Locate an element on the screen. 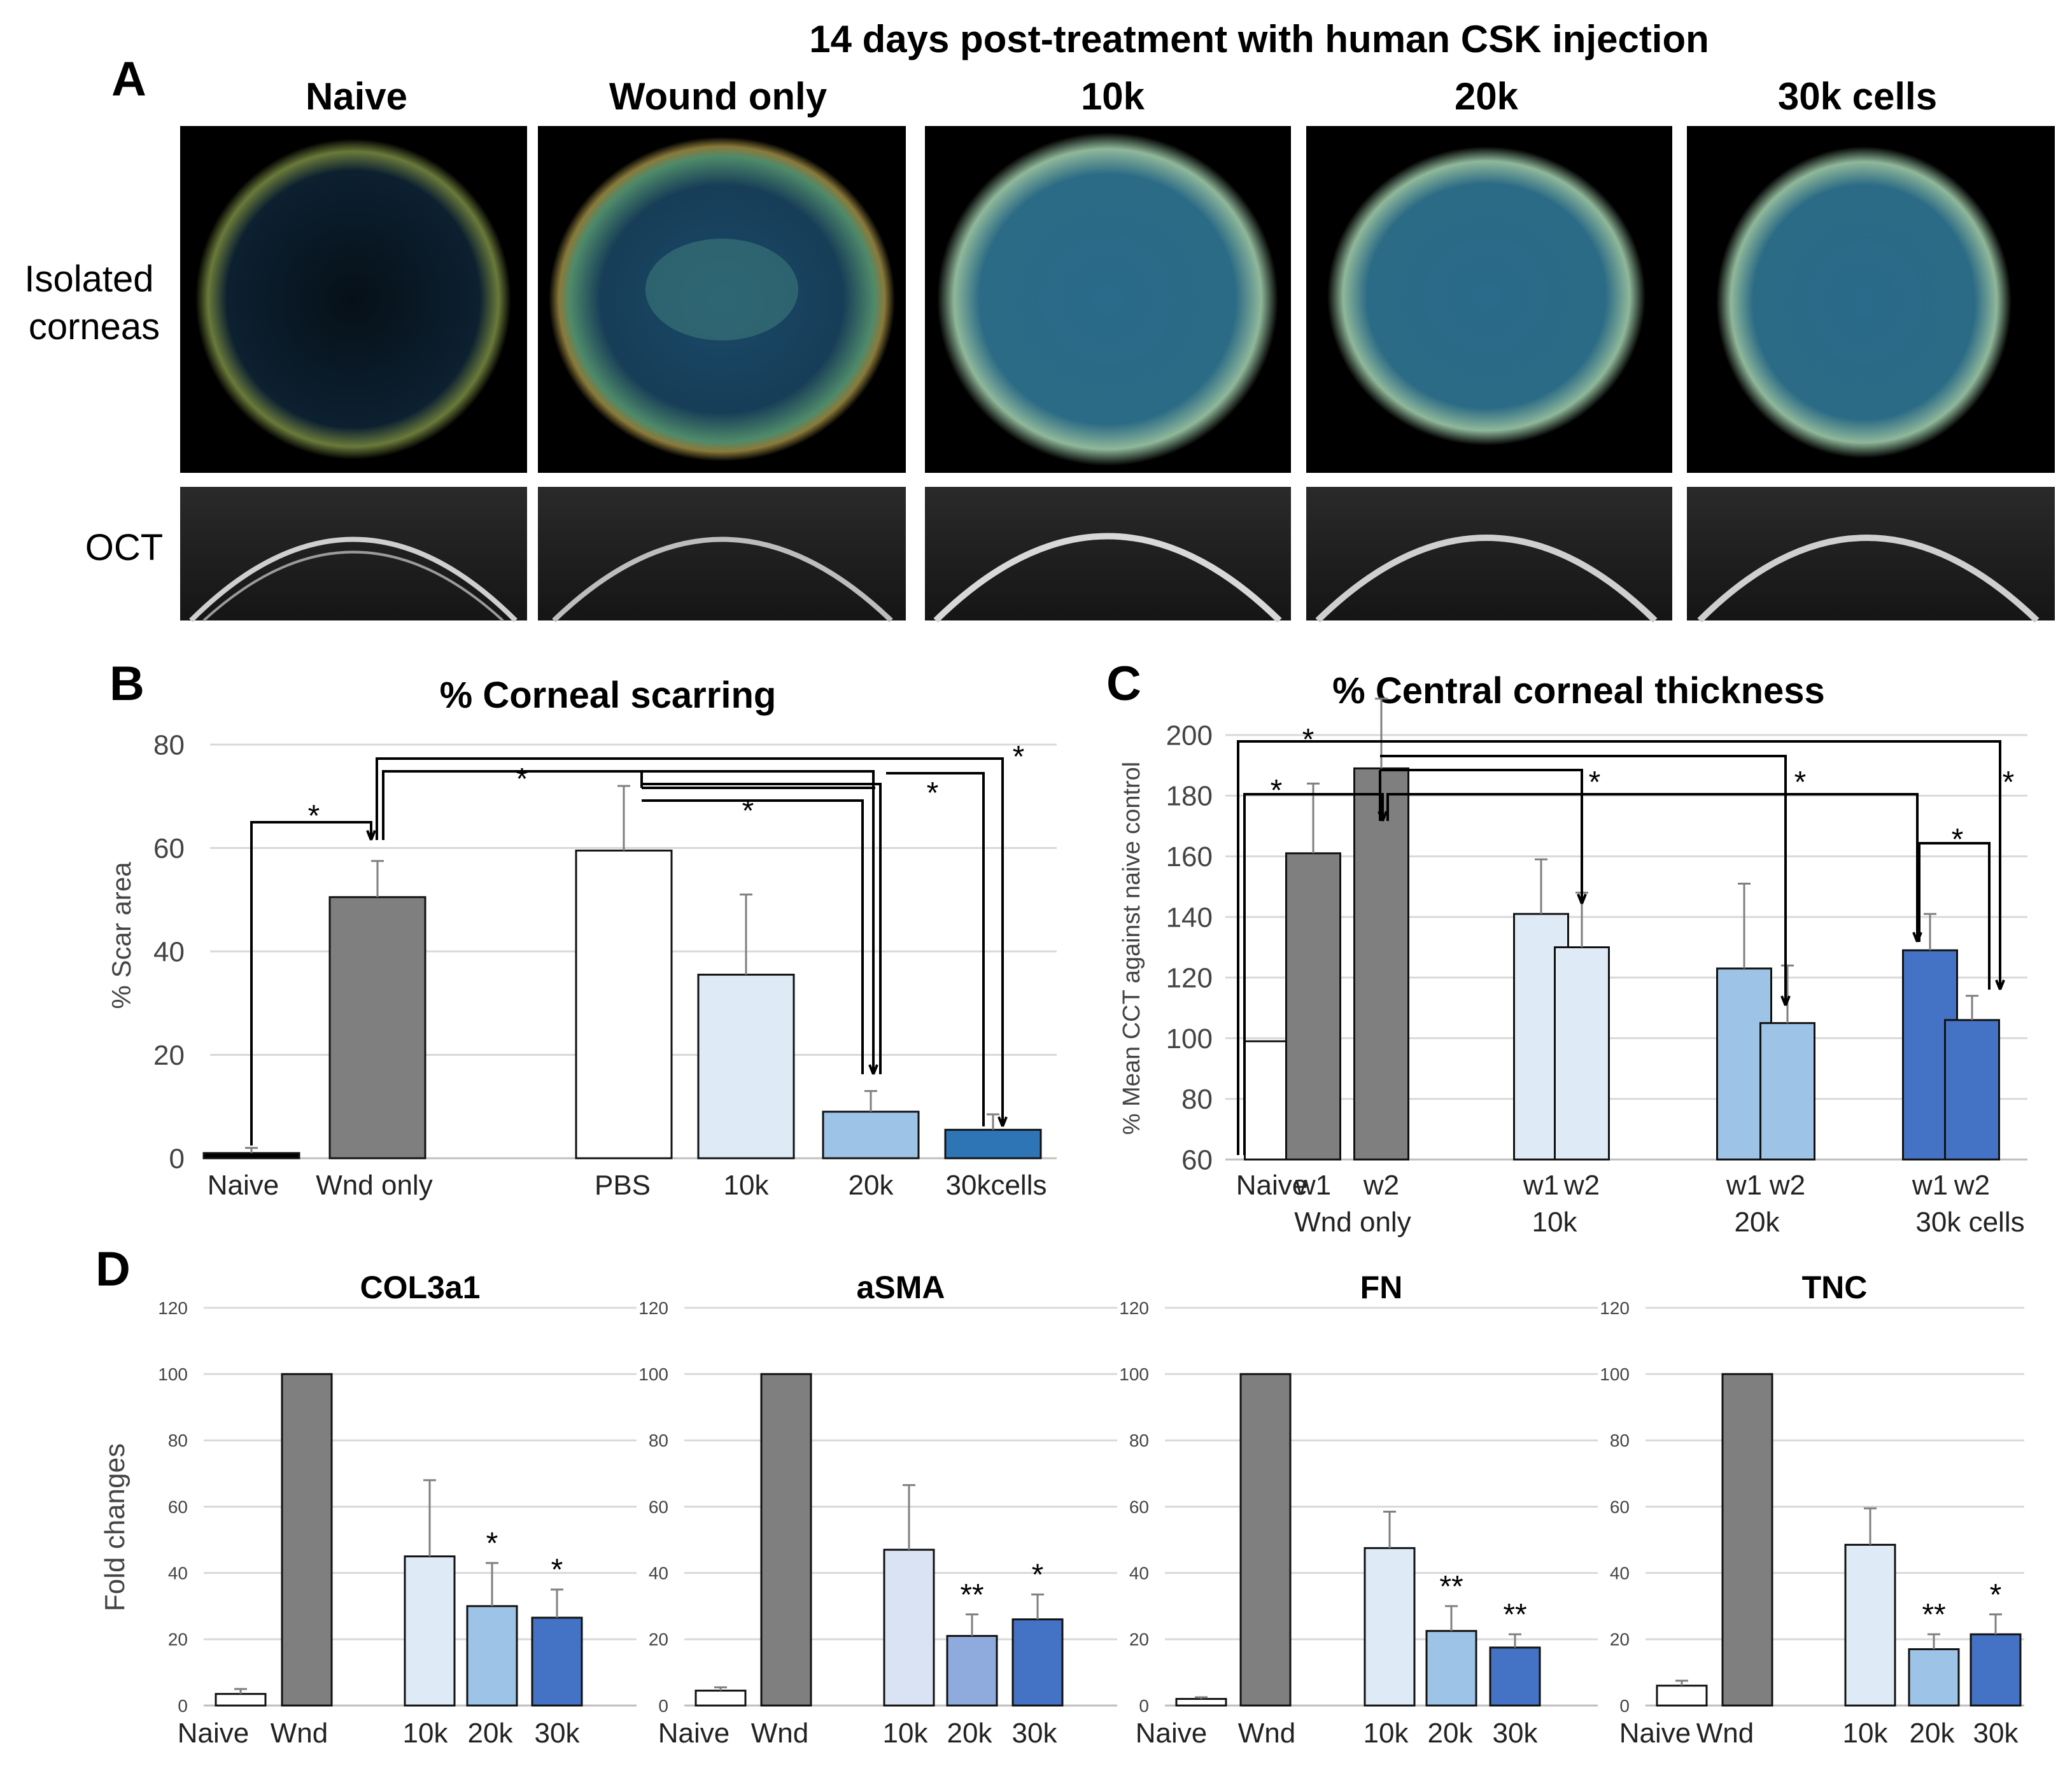 Image resolution: width=2072 pixels, height=1773 pixels. col-label-30k-cells: 30k cells is located at coordinates (1857, 96).